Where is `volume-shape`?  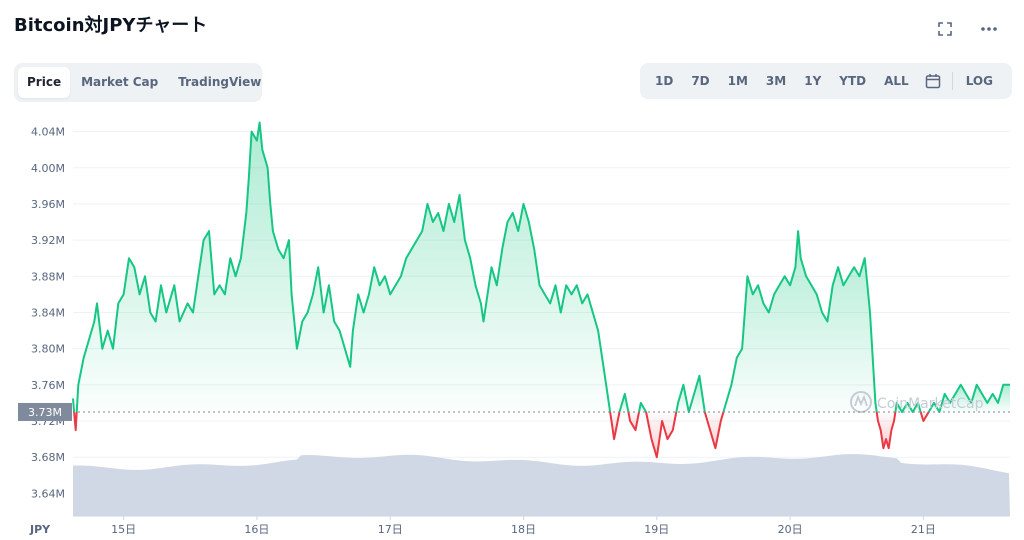 volume-shape is located at coordinates (541, 485).